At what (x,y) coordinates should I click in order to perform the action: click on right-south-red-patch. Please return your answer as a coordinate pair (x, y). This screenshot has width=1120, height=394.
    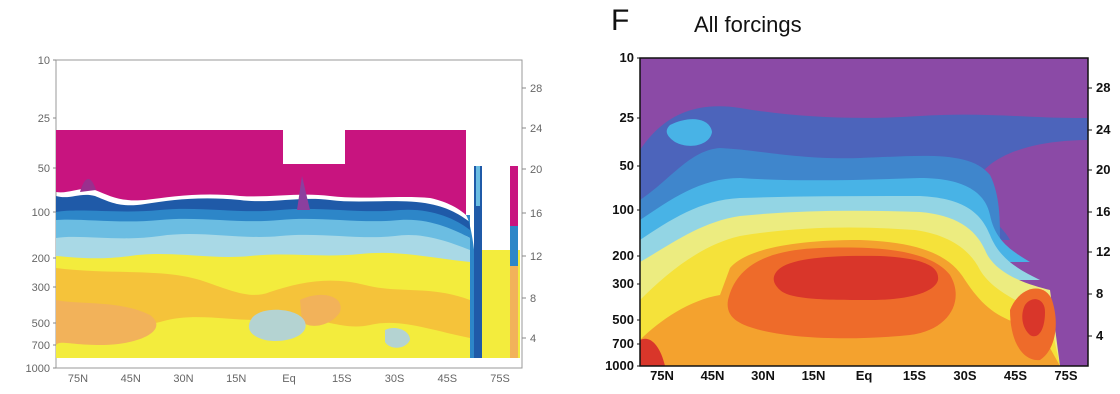
    Looking at the image, I should click on (1033, 318).